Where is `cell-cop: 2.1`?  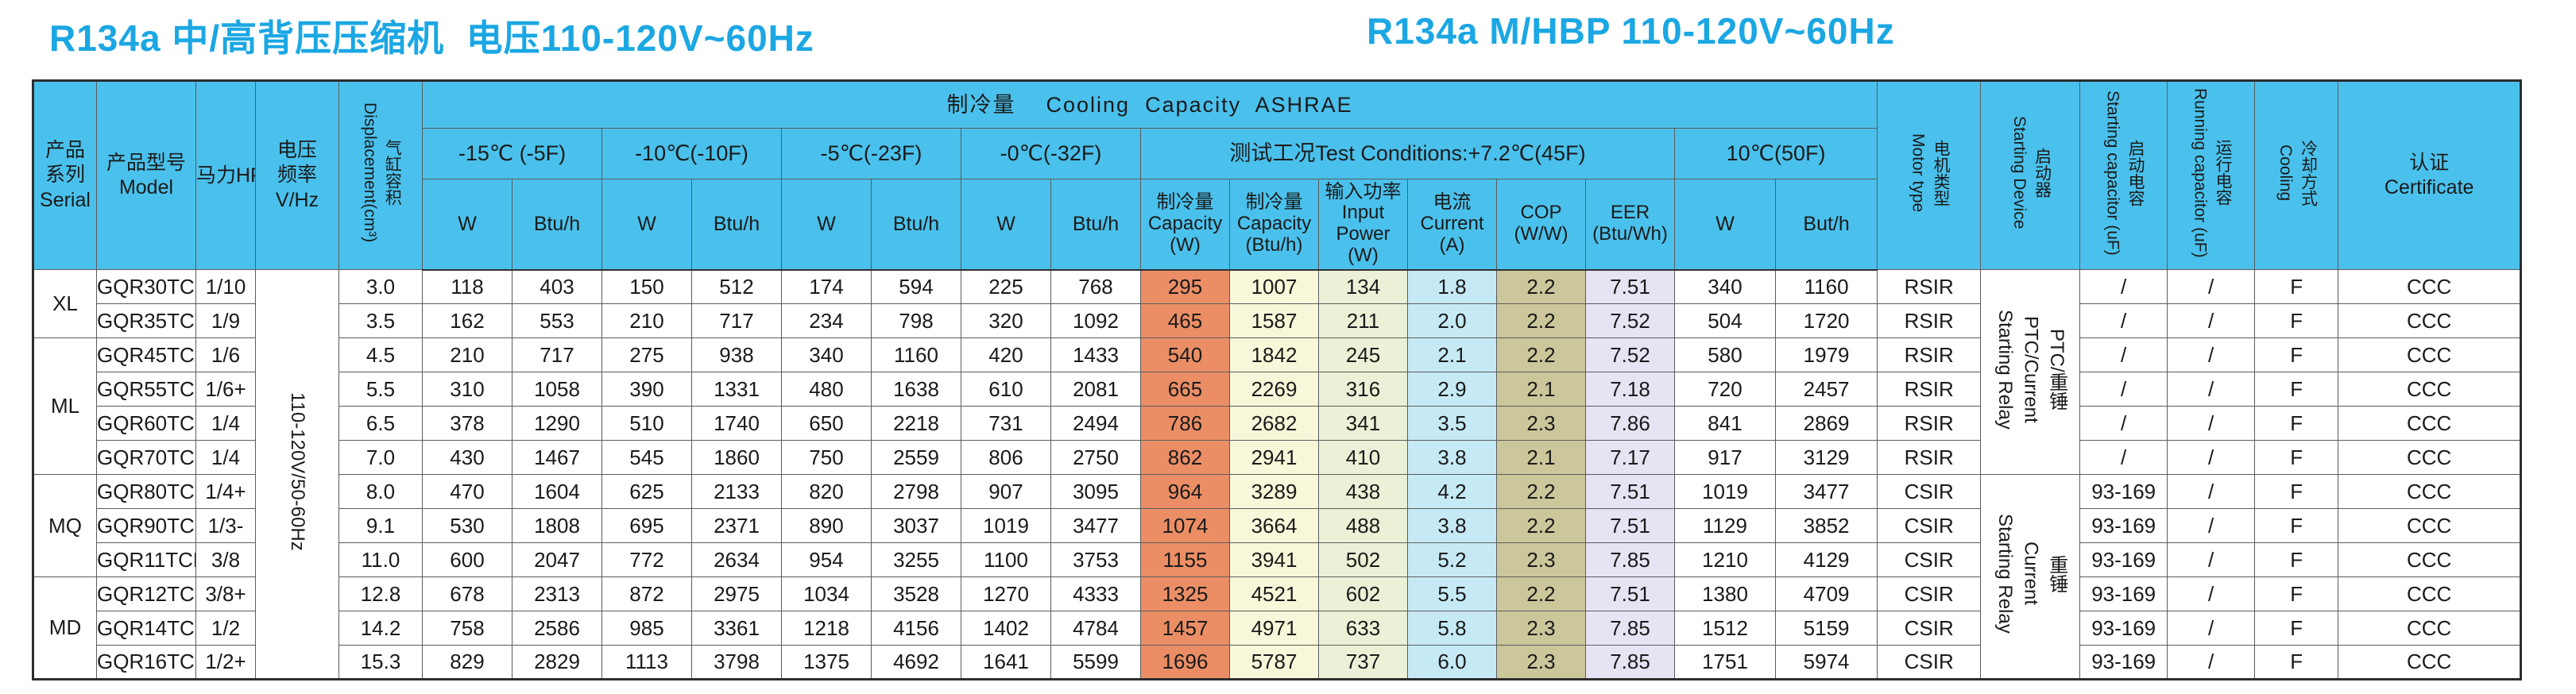 cell-cop: 2.1 is located at coordinates (1541, 390).